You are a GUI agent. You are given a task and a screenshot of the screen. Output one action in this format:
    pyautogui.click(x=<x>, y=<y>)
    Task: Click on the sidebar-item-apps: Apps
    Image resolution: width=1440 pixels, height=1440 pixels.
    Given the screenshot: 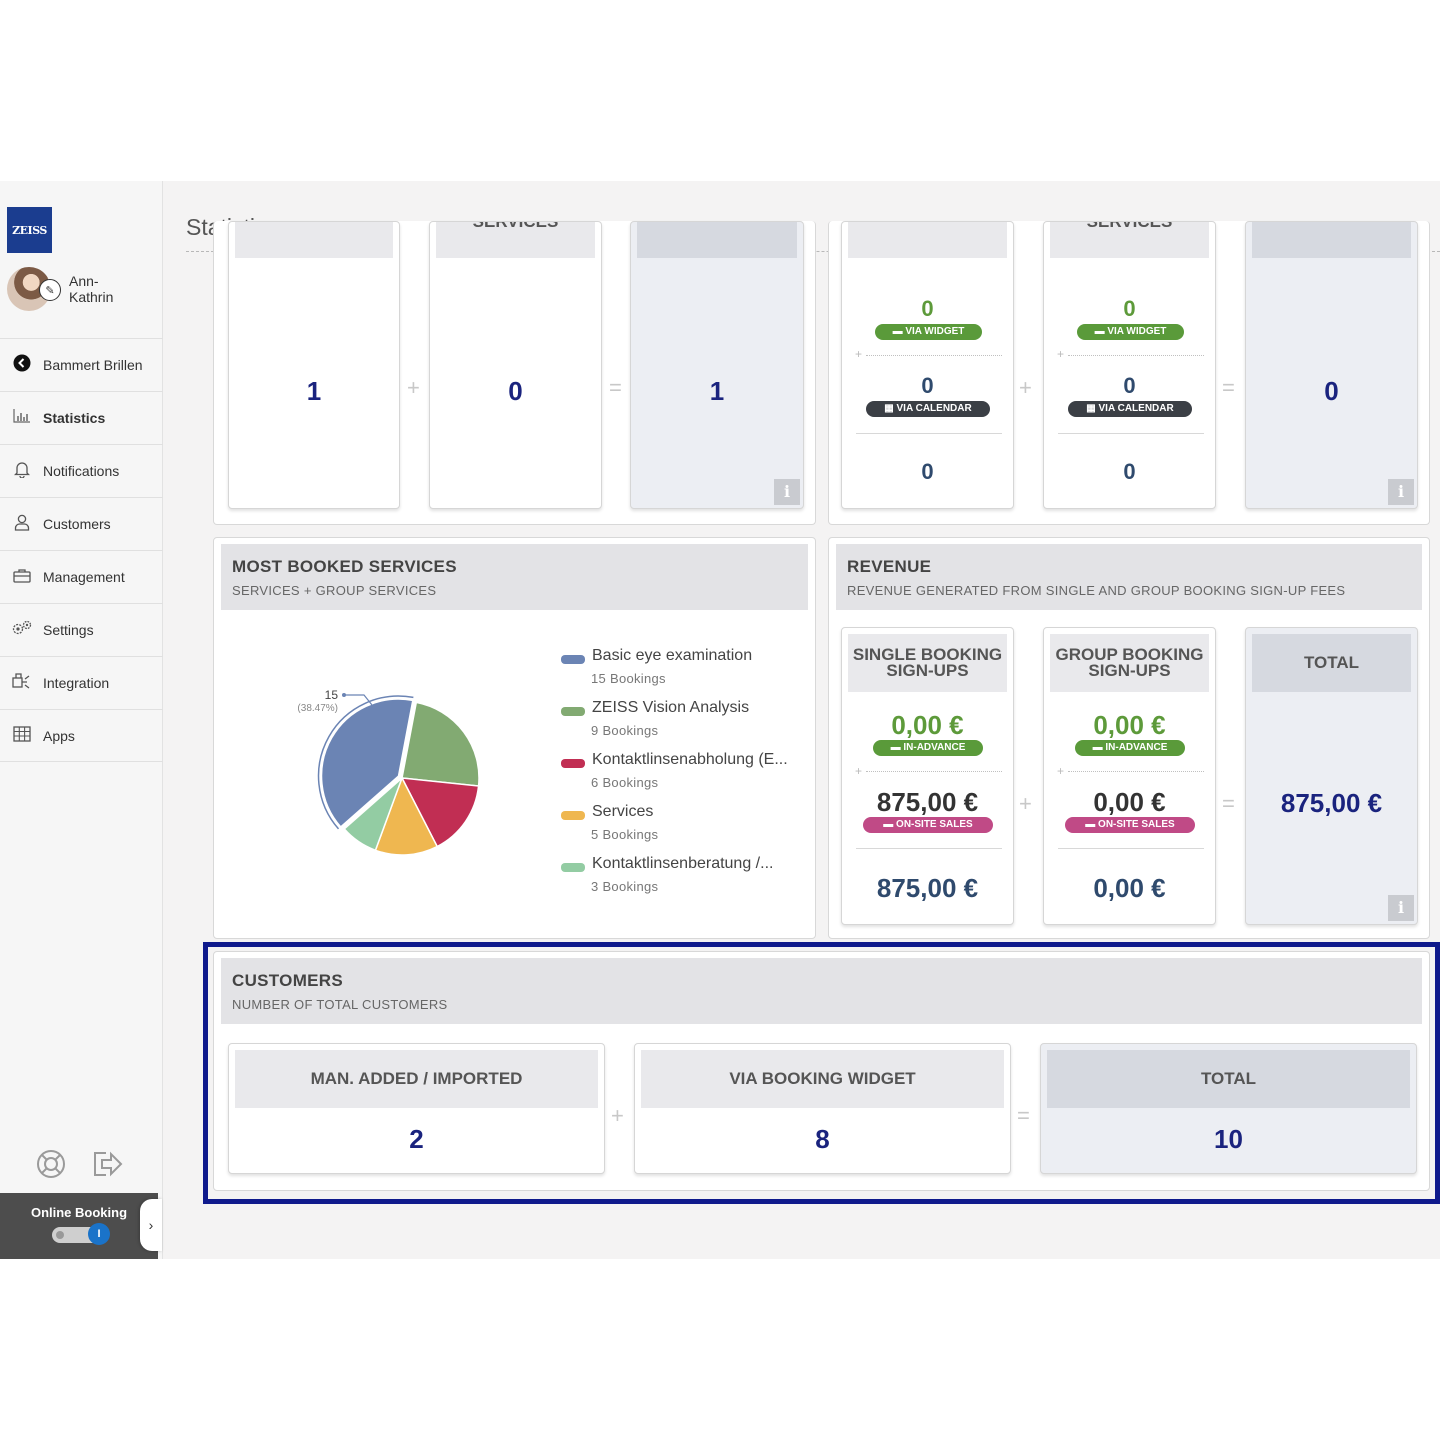 What is the action you would take?
    pyautogui.click(x=81, y=735)
    